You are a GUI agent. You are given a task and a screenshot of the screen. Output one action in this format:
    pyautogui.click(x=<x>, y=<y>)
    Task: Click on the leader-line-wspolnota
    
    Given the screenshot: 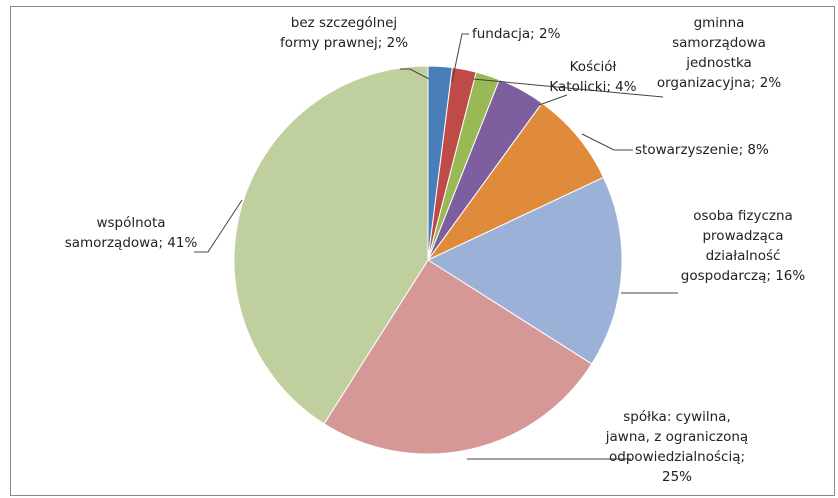 What is the action you would take?
    pyautogui.click(x=218, y=226)
    